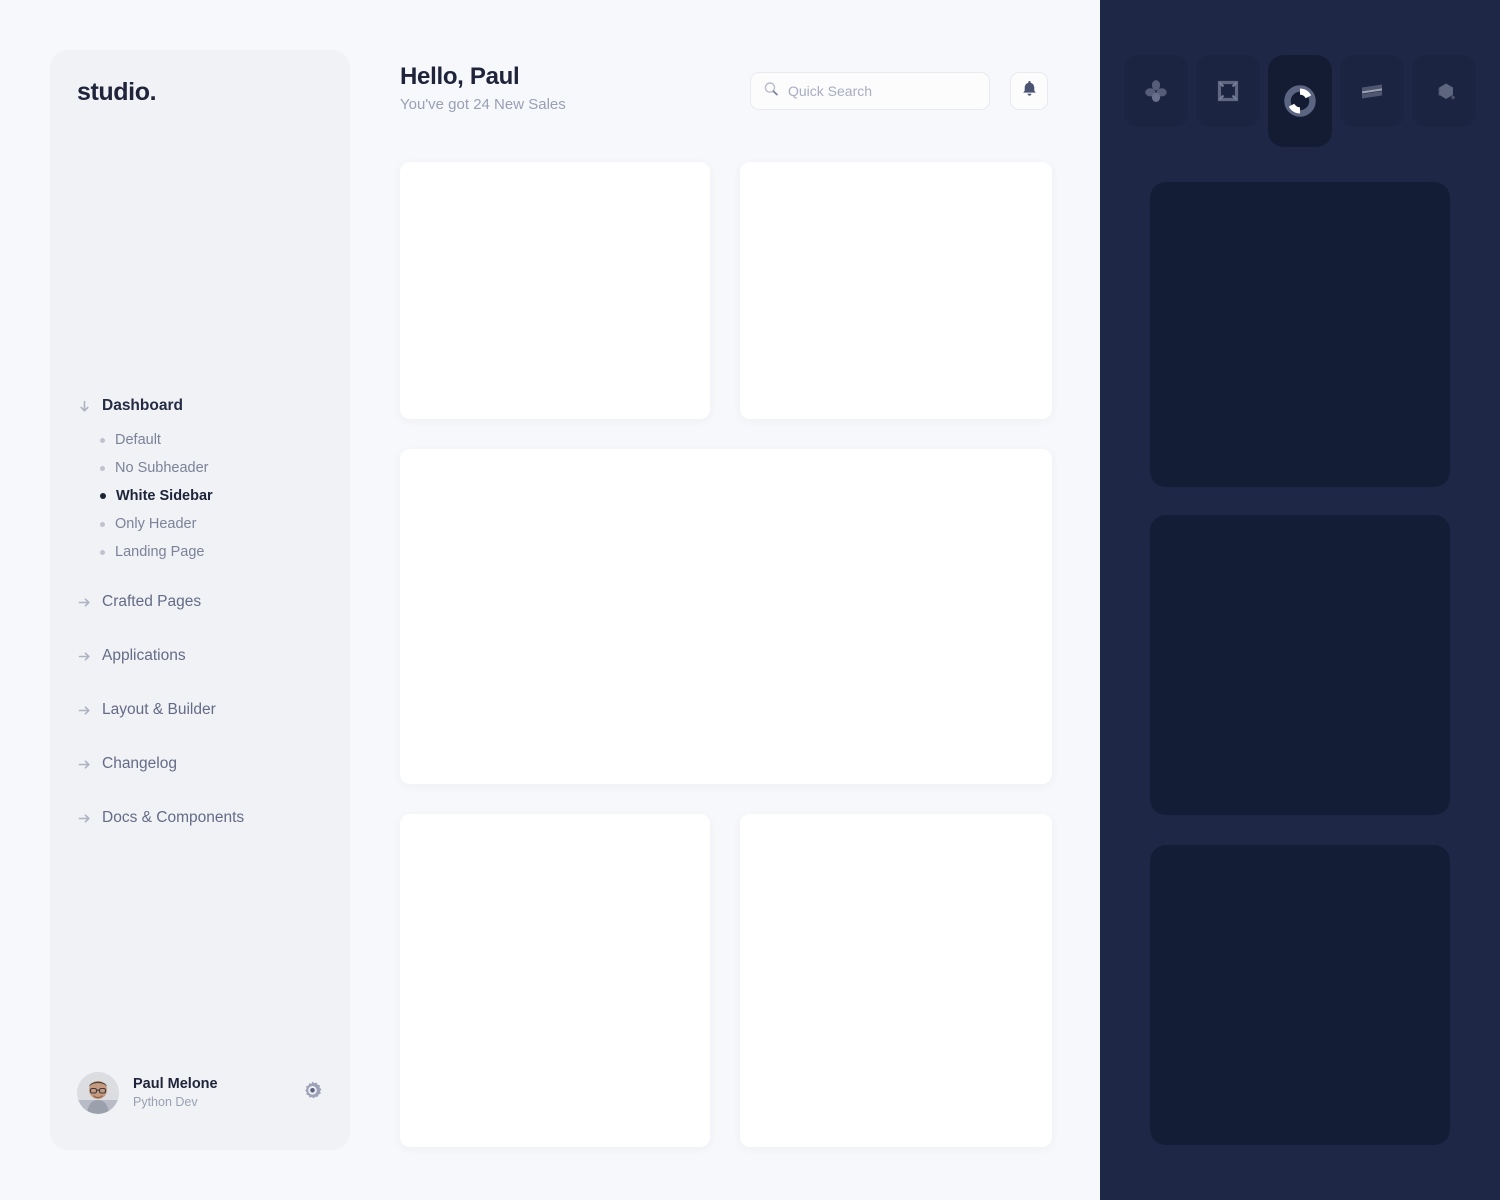 The height and width of the screenshot is (1200, 1500). I want to click on search-placeholder: Quick Search, so click(830, 91).